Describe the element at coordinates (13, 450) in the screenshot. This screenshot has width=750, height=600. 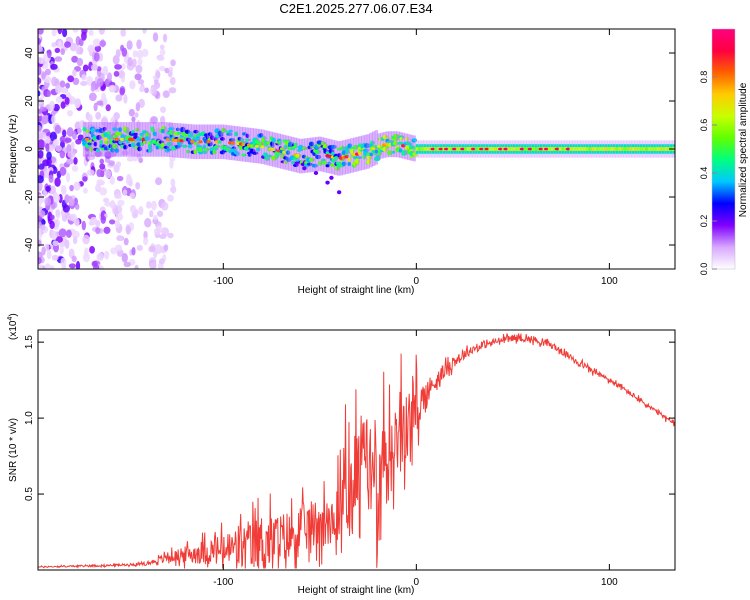
I see `snr-y-axis-label: SNR (10 * v/v)` at that location.